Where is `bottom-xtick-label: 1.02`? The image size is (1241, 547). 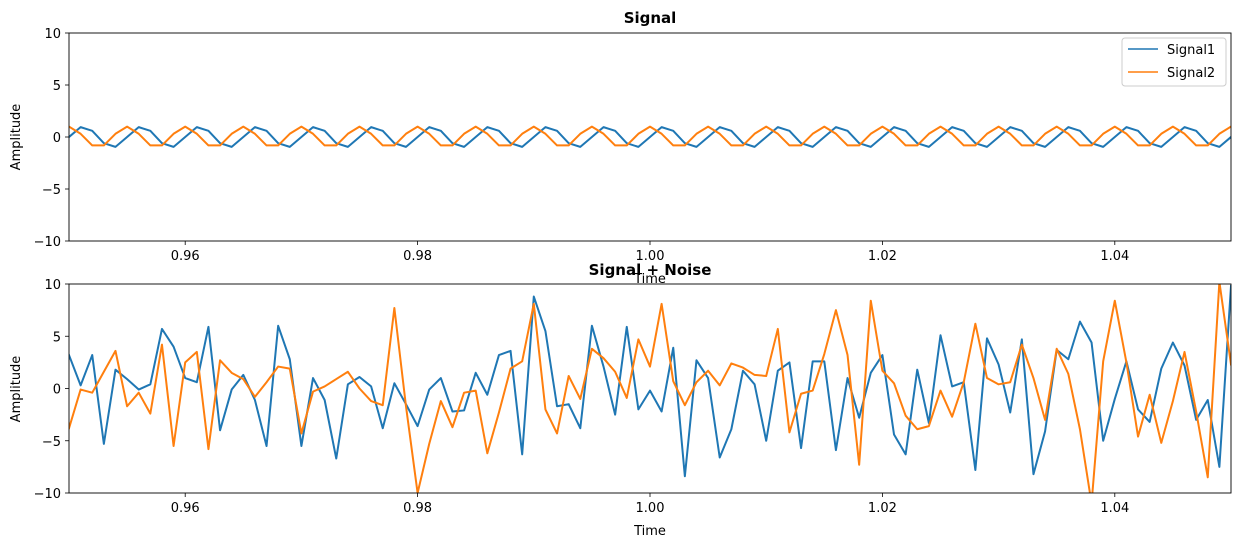
bottom-xtick-label: 1.02 is located at coordinates (882, 508).